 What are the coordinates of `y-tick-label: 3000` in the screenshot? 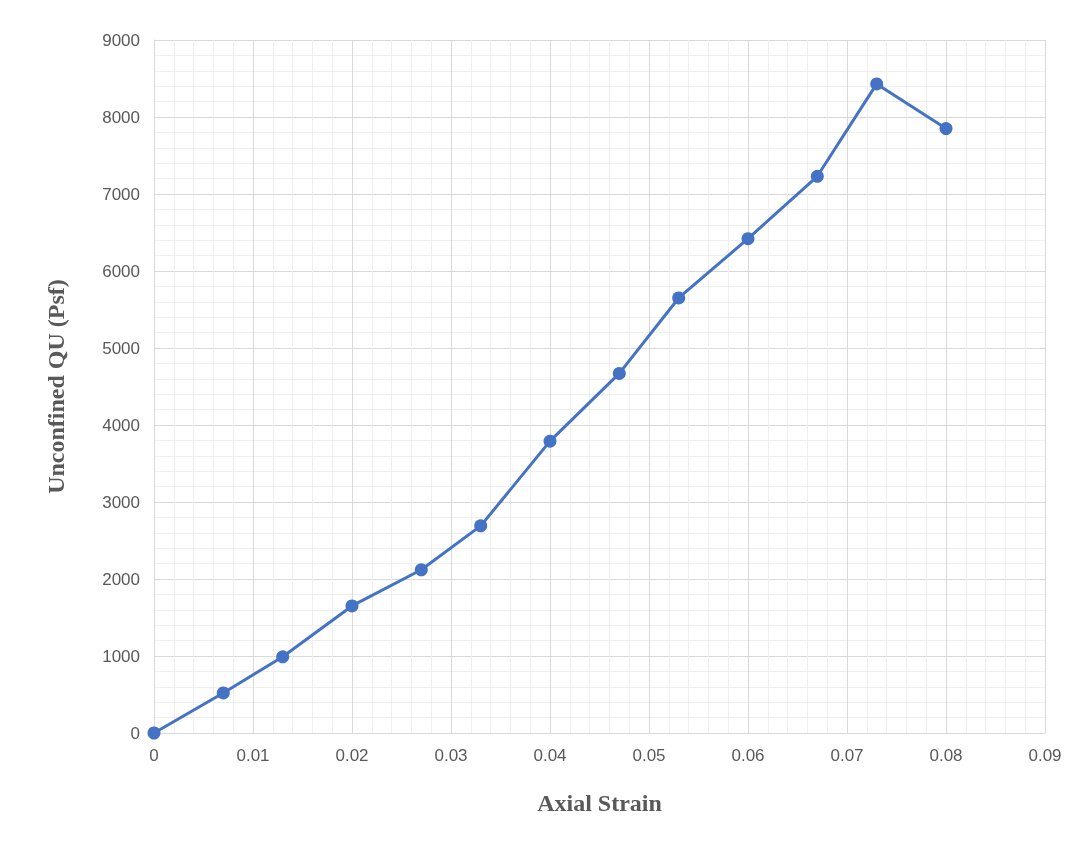 It's located at (121, 502).